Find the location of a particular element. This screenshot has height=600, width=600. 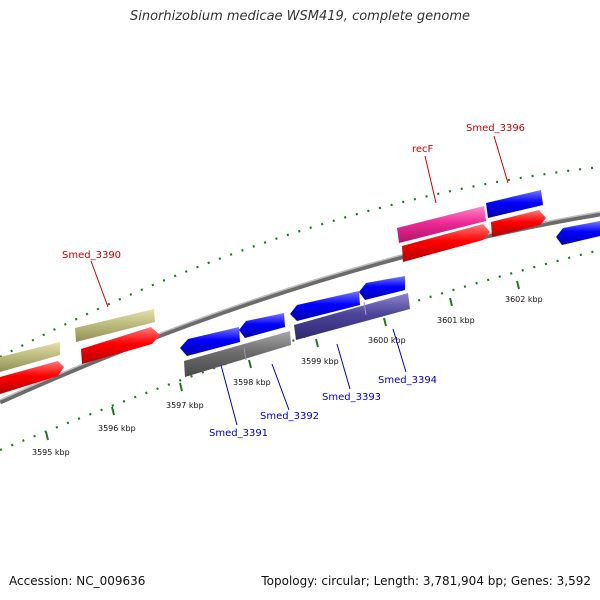

label-smed-3392: Smed_3392 is located at coordinates (289, 416).